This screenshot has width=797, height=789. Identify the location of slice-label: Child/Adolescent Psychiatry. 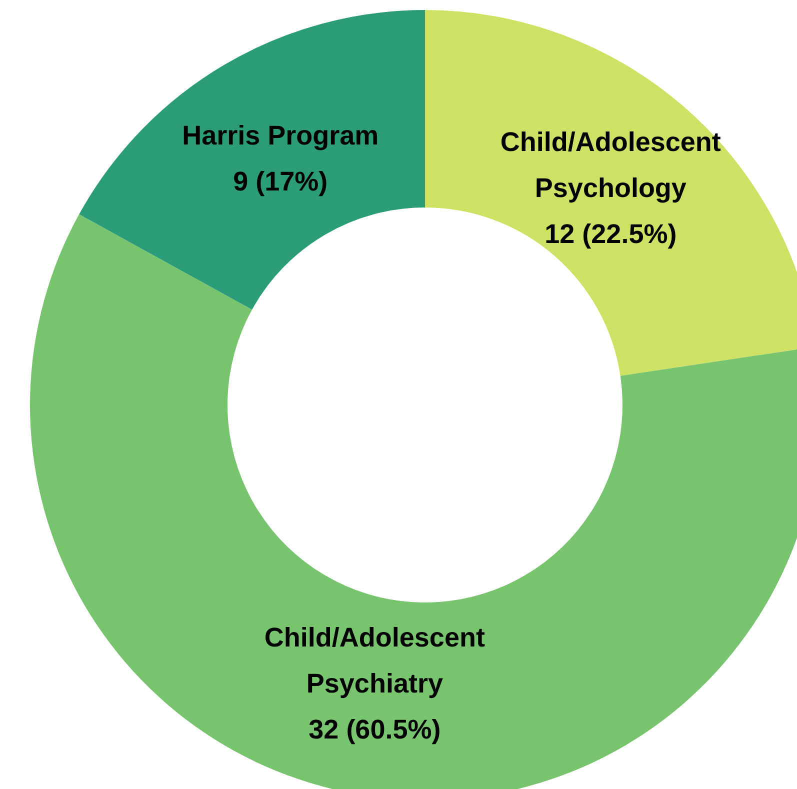
(374, 660).